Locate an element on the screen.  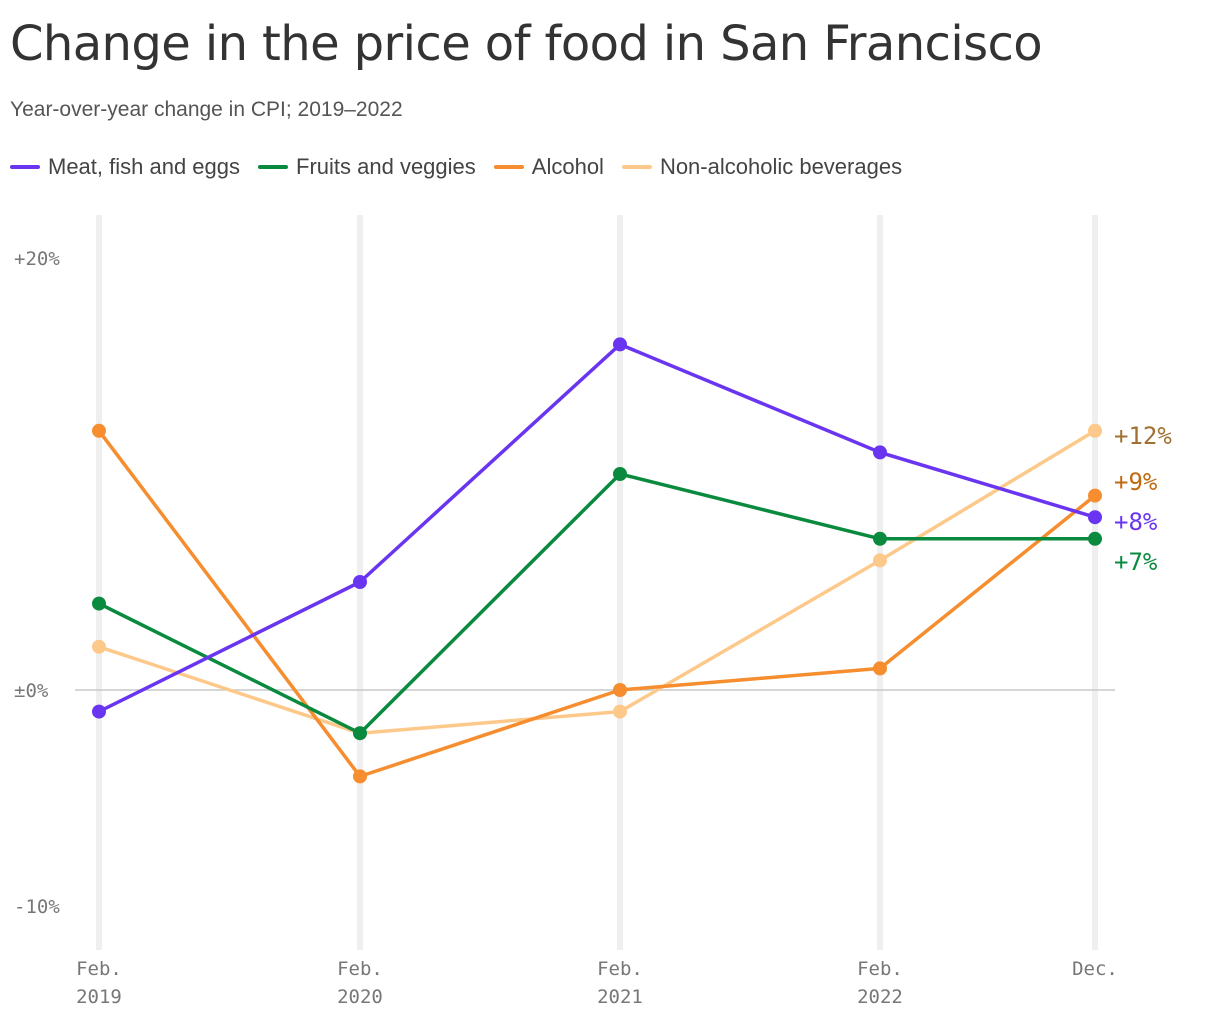
end-label-meat-fish-and-eggs: +8% is located at coordinates (1136, 522).